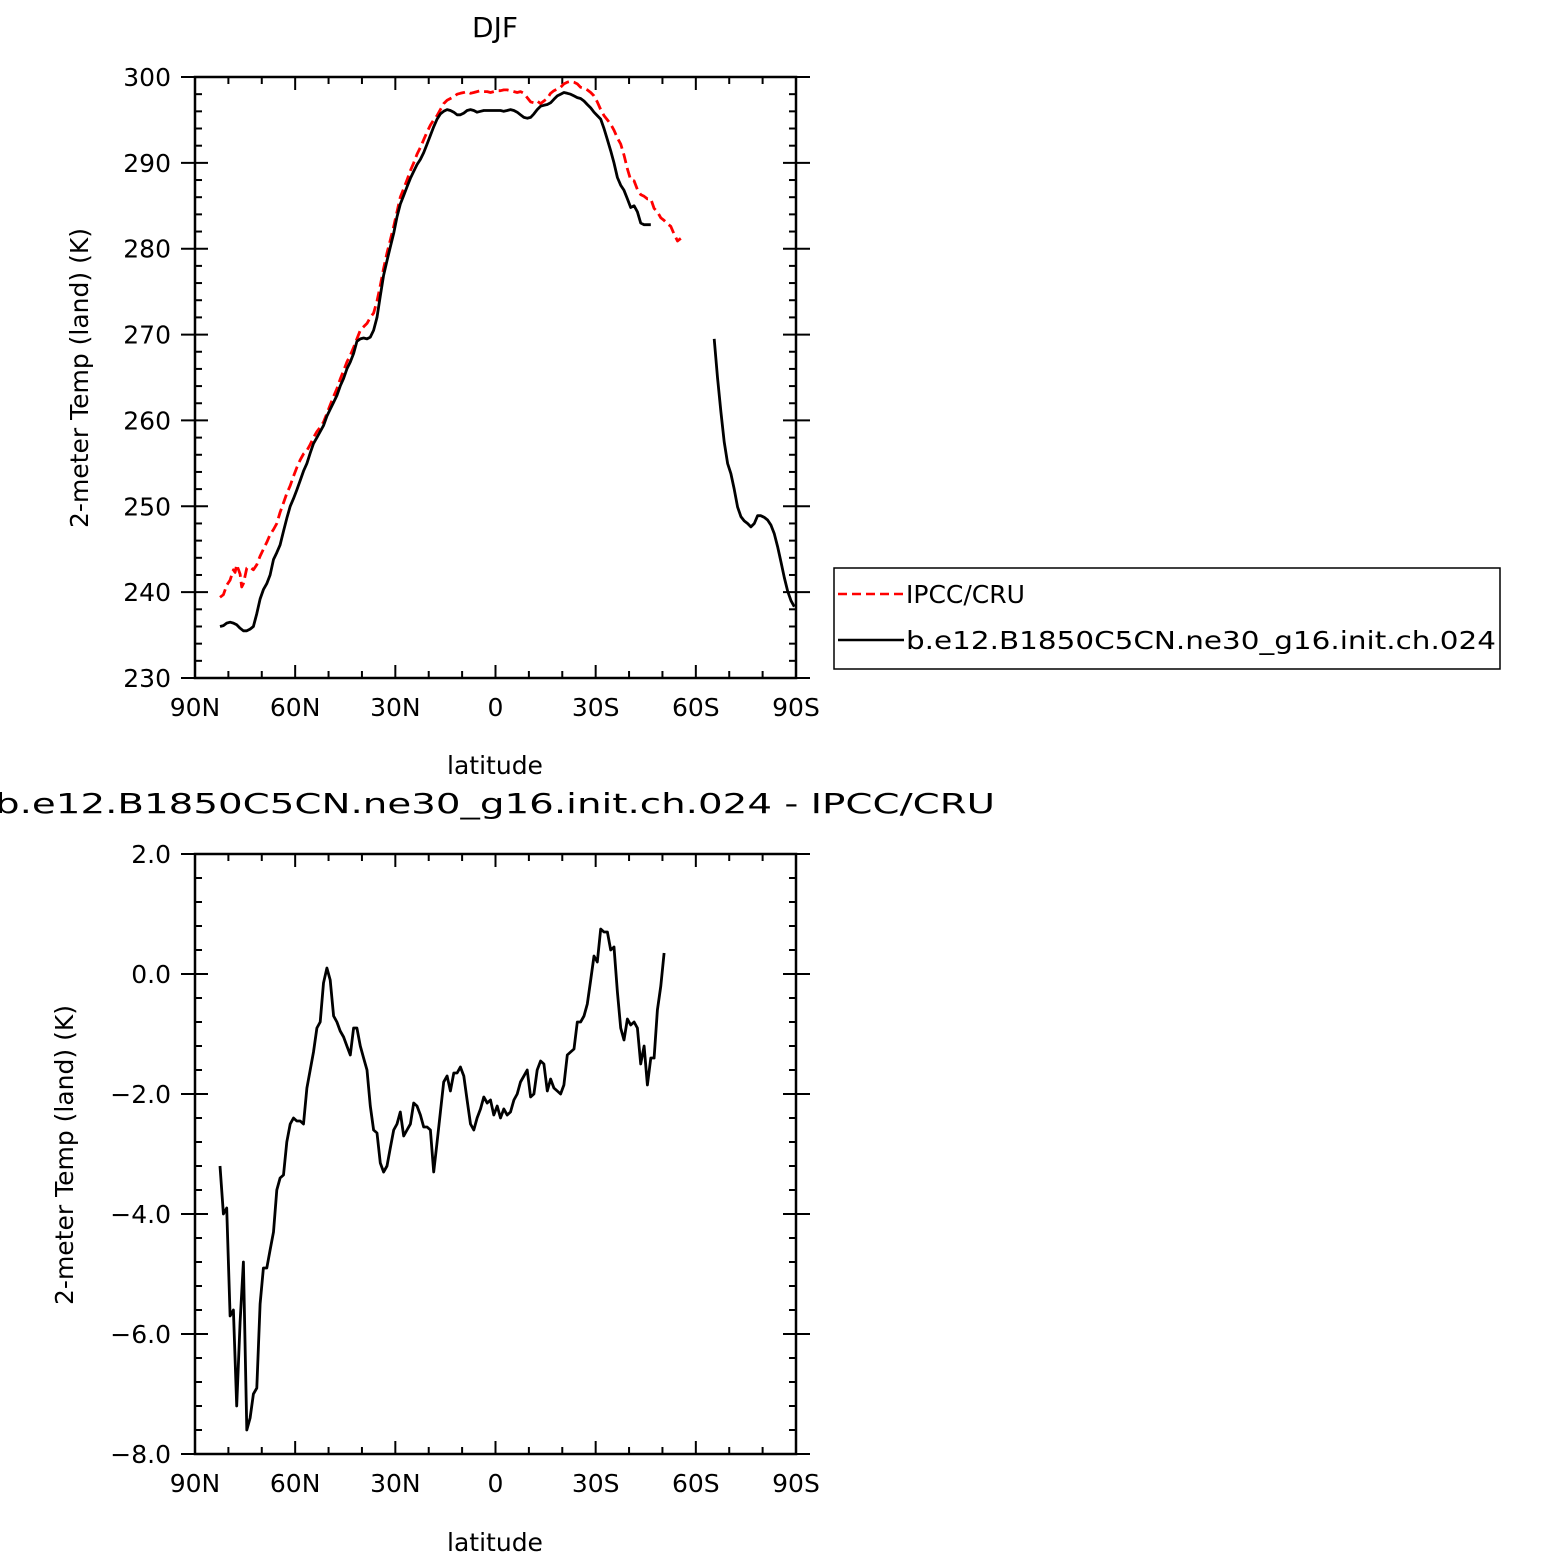 The width and height of the screenshot is (1564, 1563). What do you see at coordinates (140, 1214) in the screenshot?
I see `y-tick-label: −4.0` at bounding box center [140, 1214].